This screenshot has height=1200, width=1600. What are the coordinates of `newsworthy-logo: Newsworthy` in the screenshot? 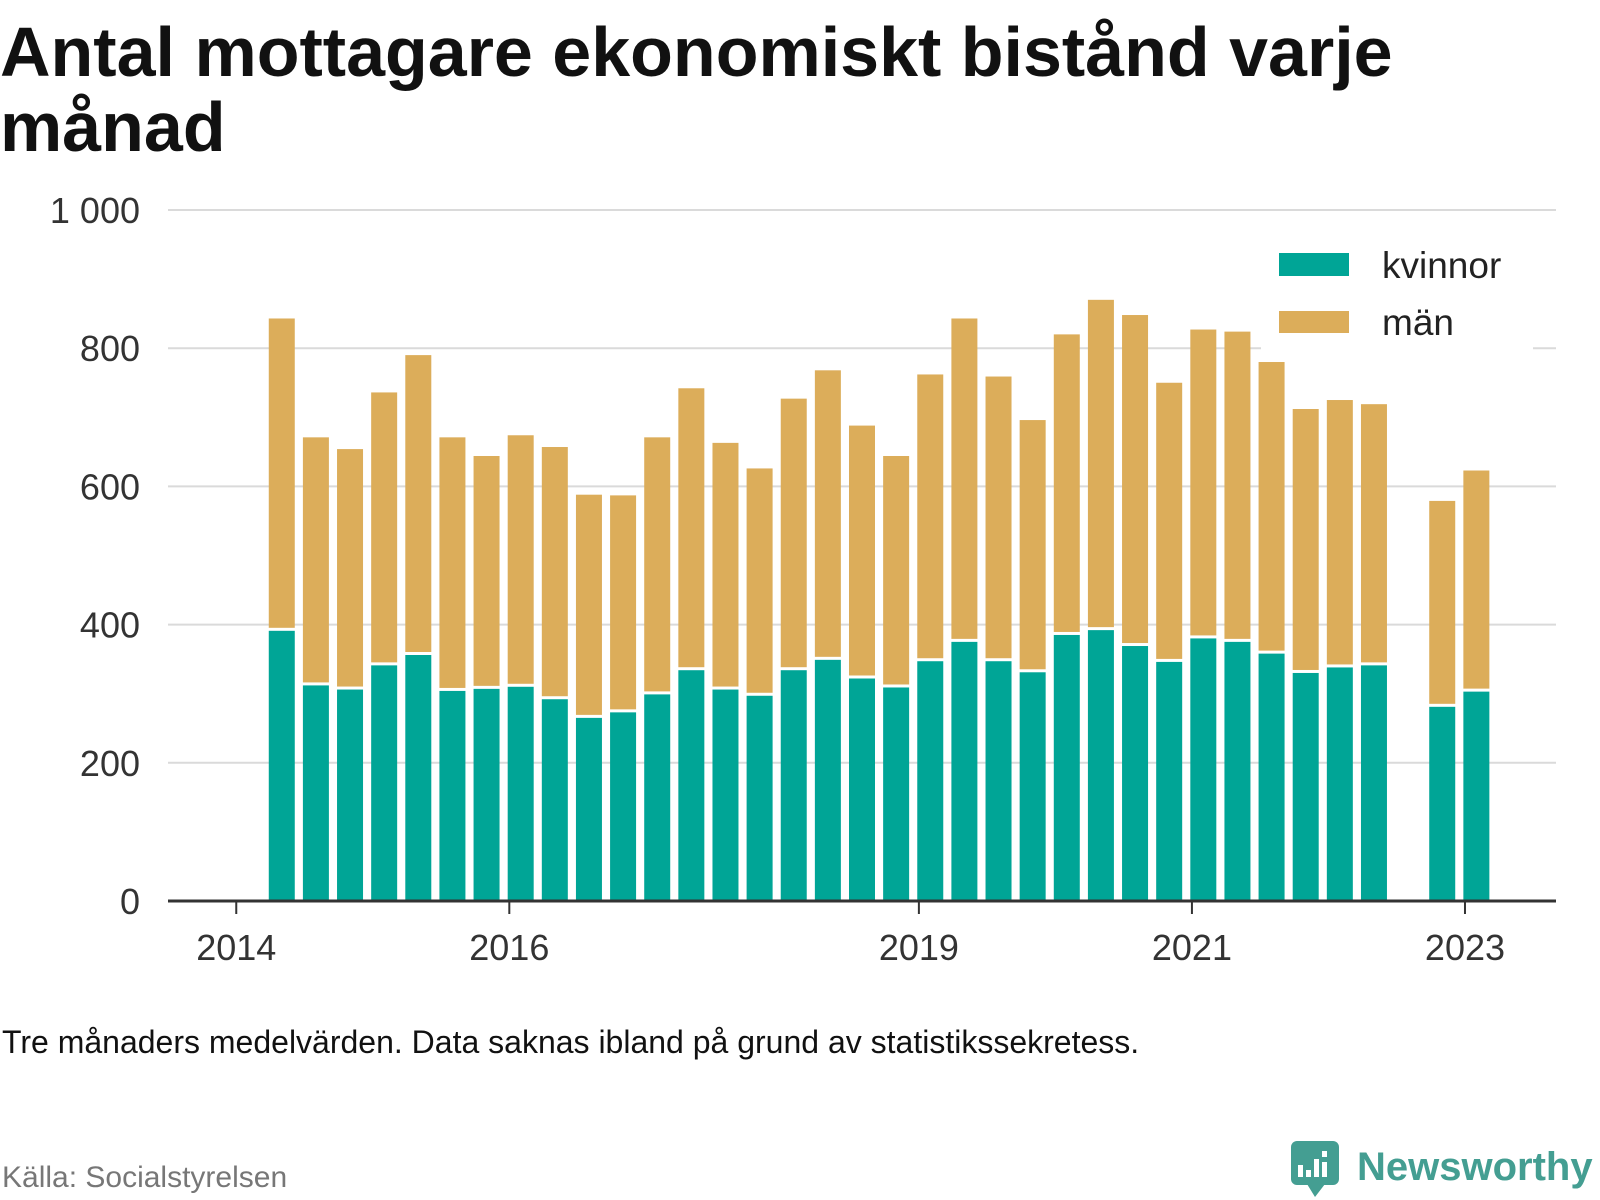 It's located at (1442, 1169).